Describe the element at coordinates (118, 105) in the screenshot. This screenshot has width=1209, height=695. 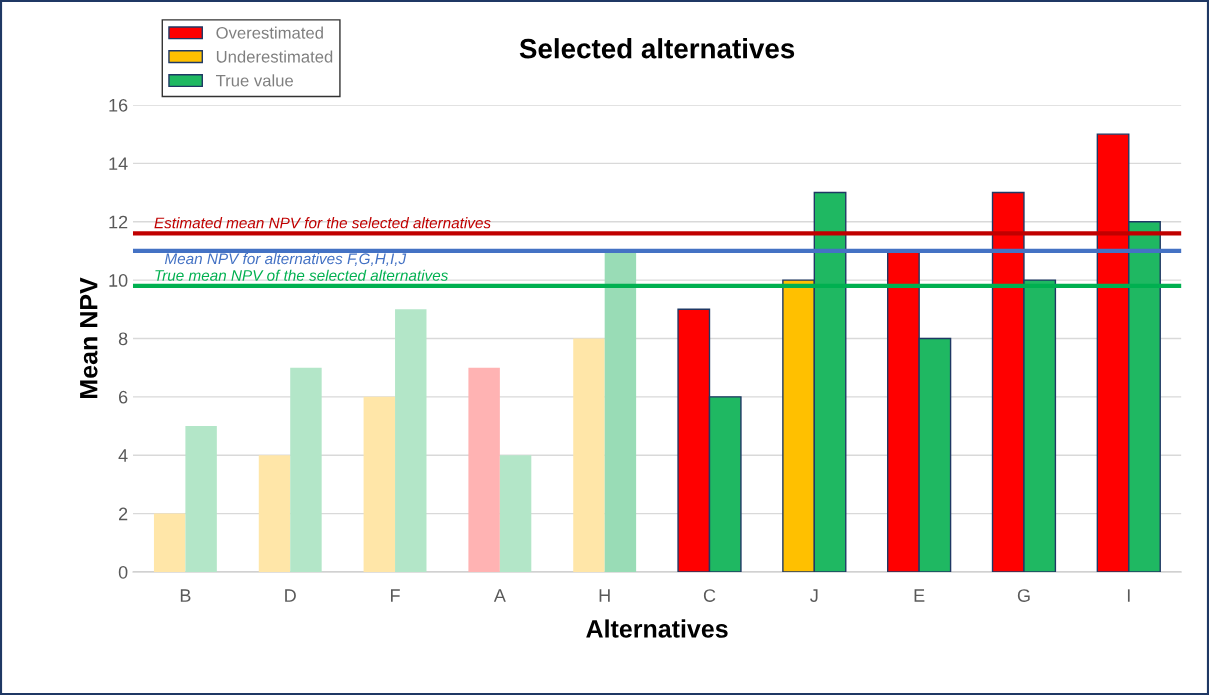
I see `y-tick-label: 16` at that location.